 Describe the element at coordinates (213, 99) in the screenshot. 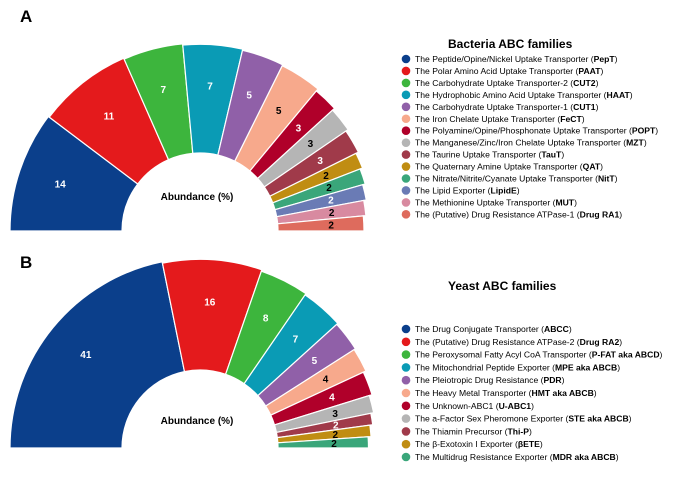

I see `slice-haat` at that location.